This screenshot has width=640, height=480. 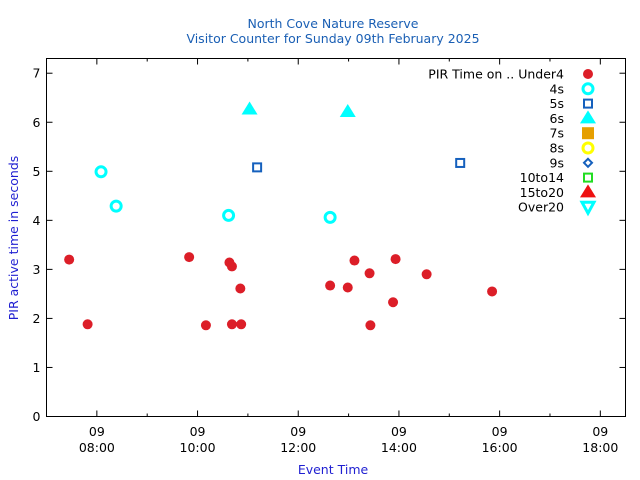 What do you see at coordinates (37, 73) in the screenshot?
I see `y-tick-label: 7` at bounding box center [37, 73].